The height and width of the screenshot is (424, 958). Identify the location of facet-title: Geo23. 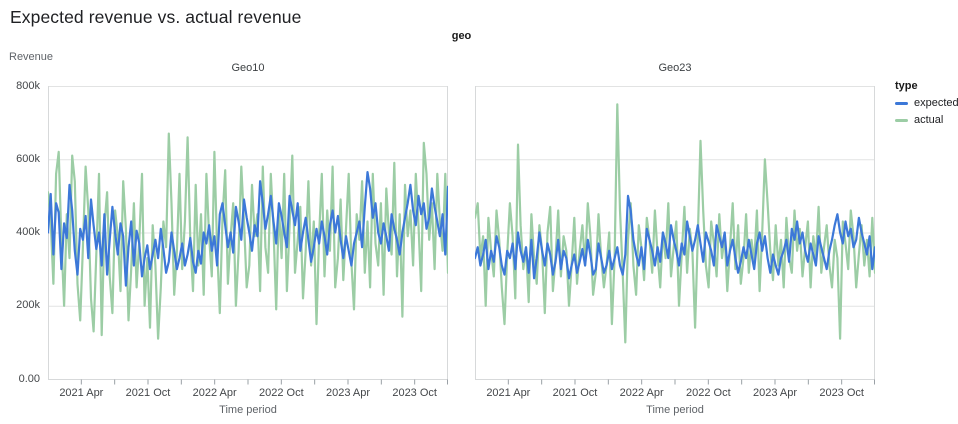
(675, 68).